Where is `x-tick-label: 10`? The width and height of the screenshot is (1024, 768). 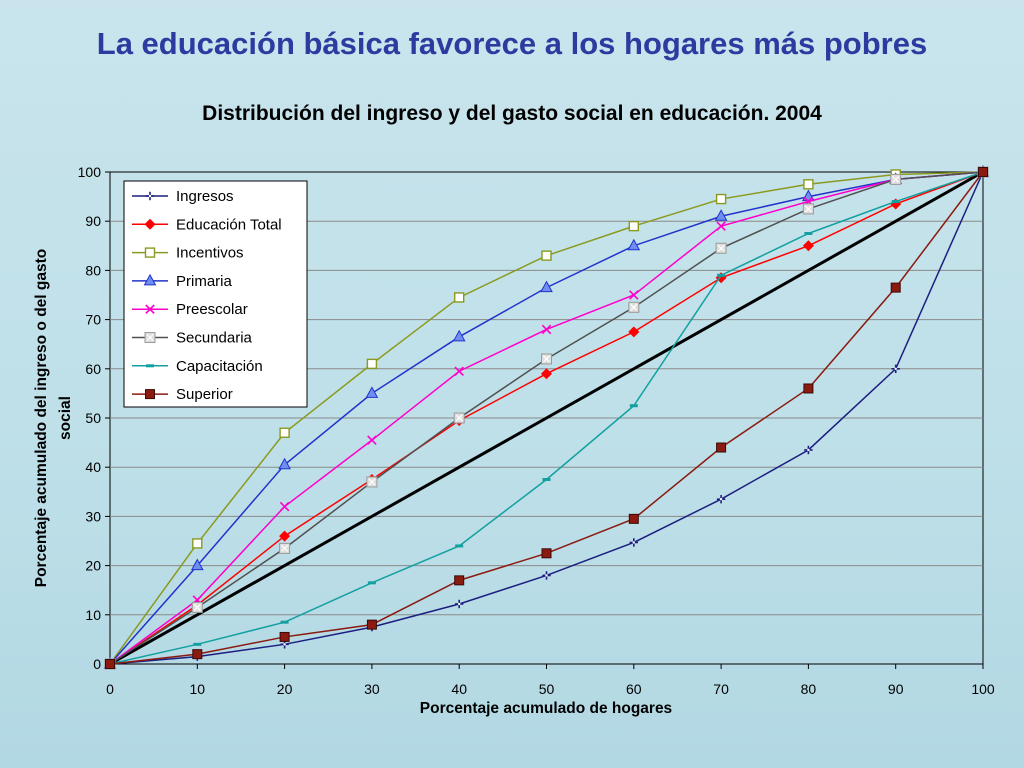
x-tick-label: 10 is located at coordinates (198, 689).